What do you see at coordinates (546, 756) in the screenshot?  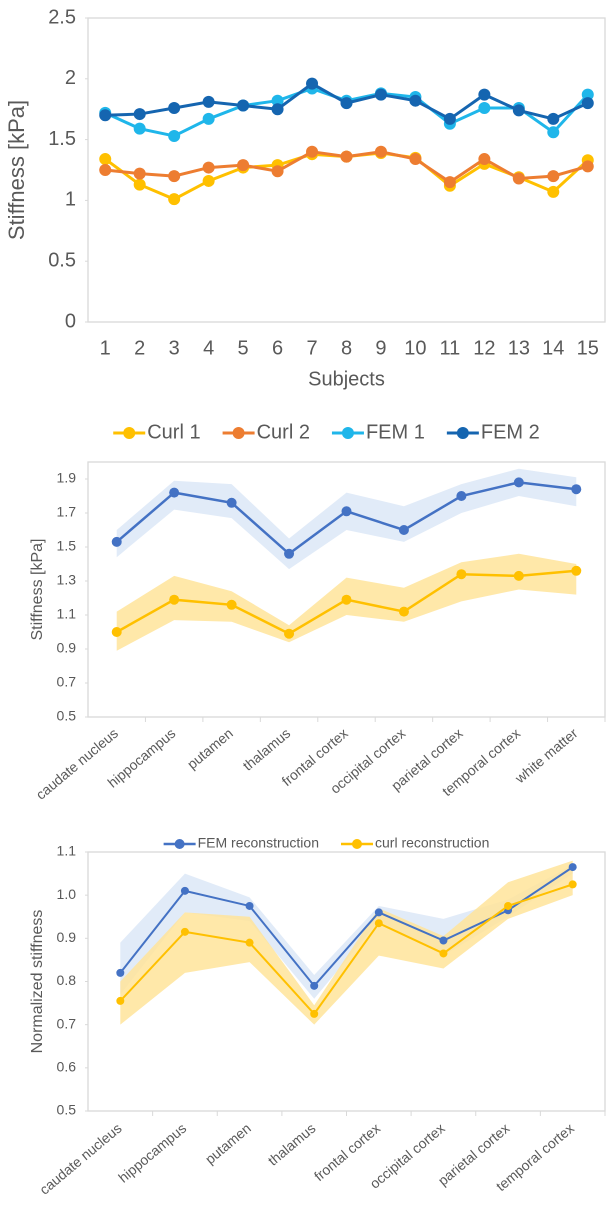 I see `x-tick-label: white matter` at bounding box center [546, 756].